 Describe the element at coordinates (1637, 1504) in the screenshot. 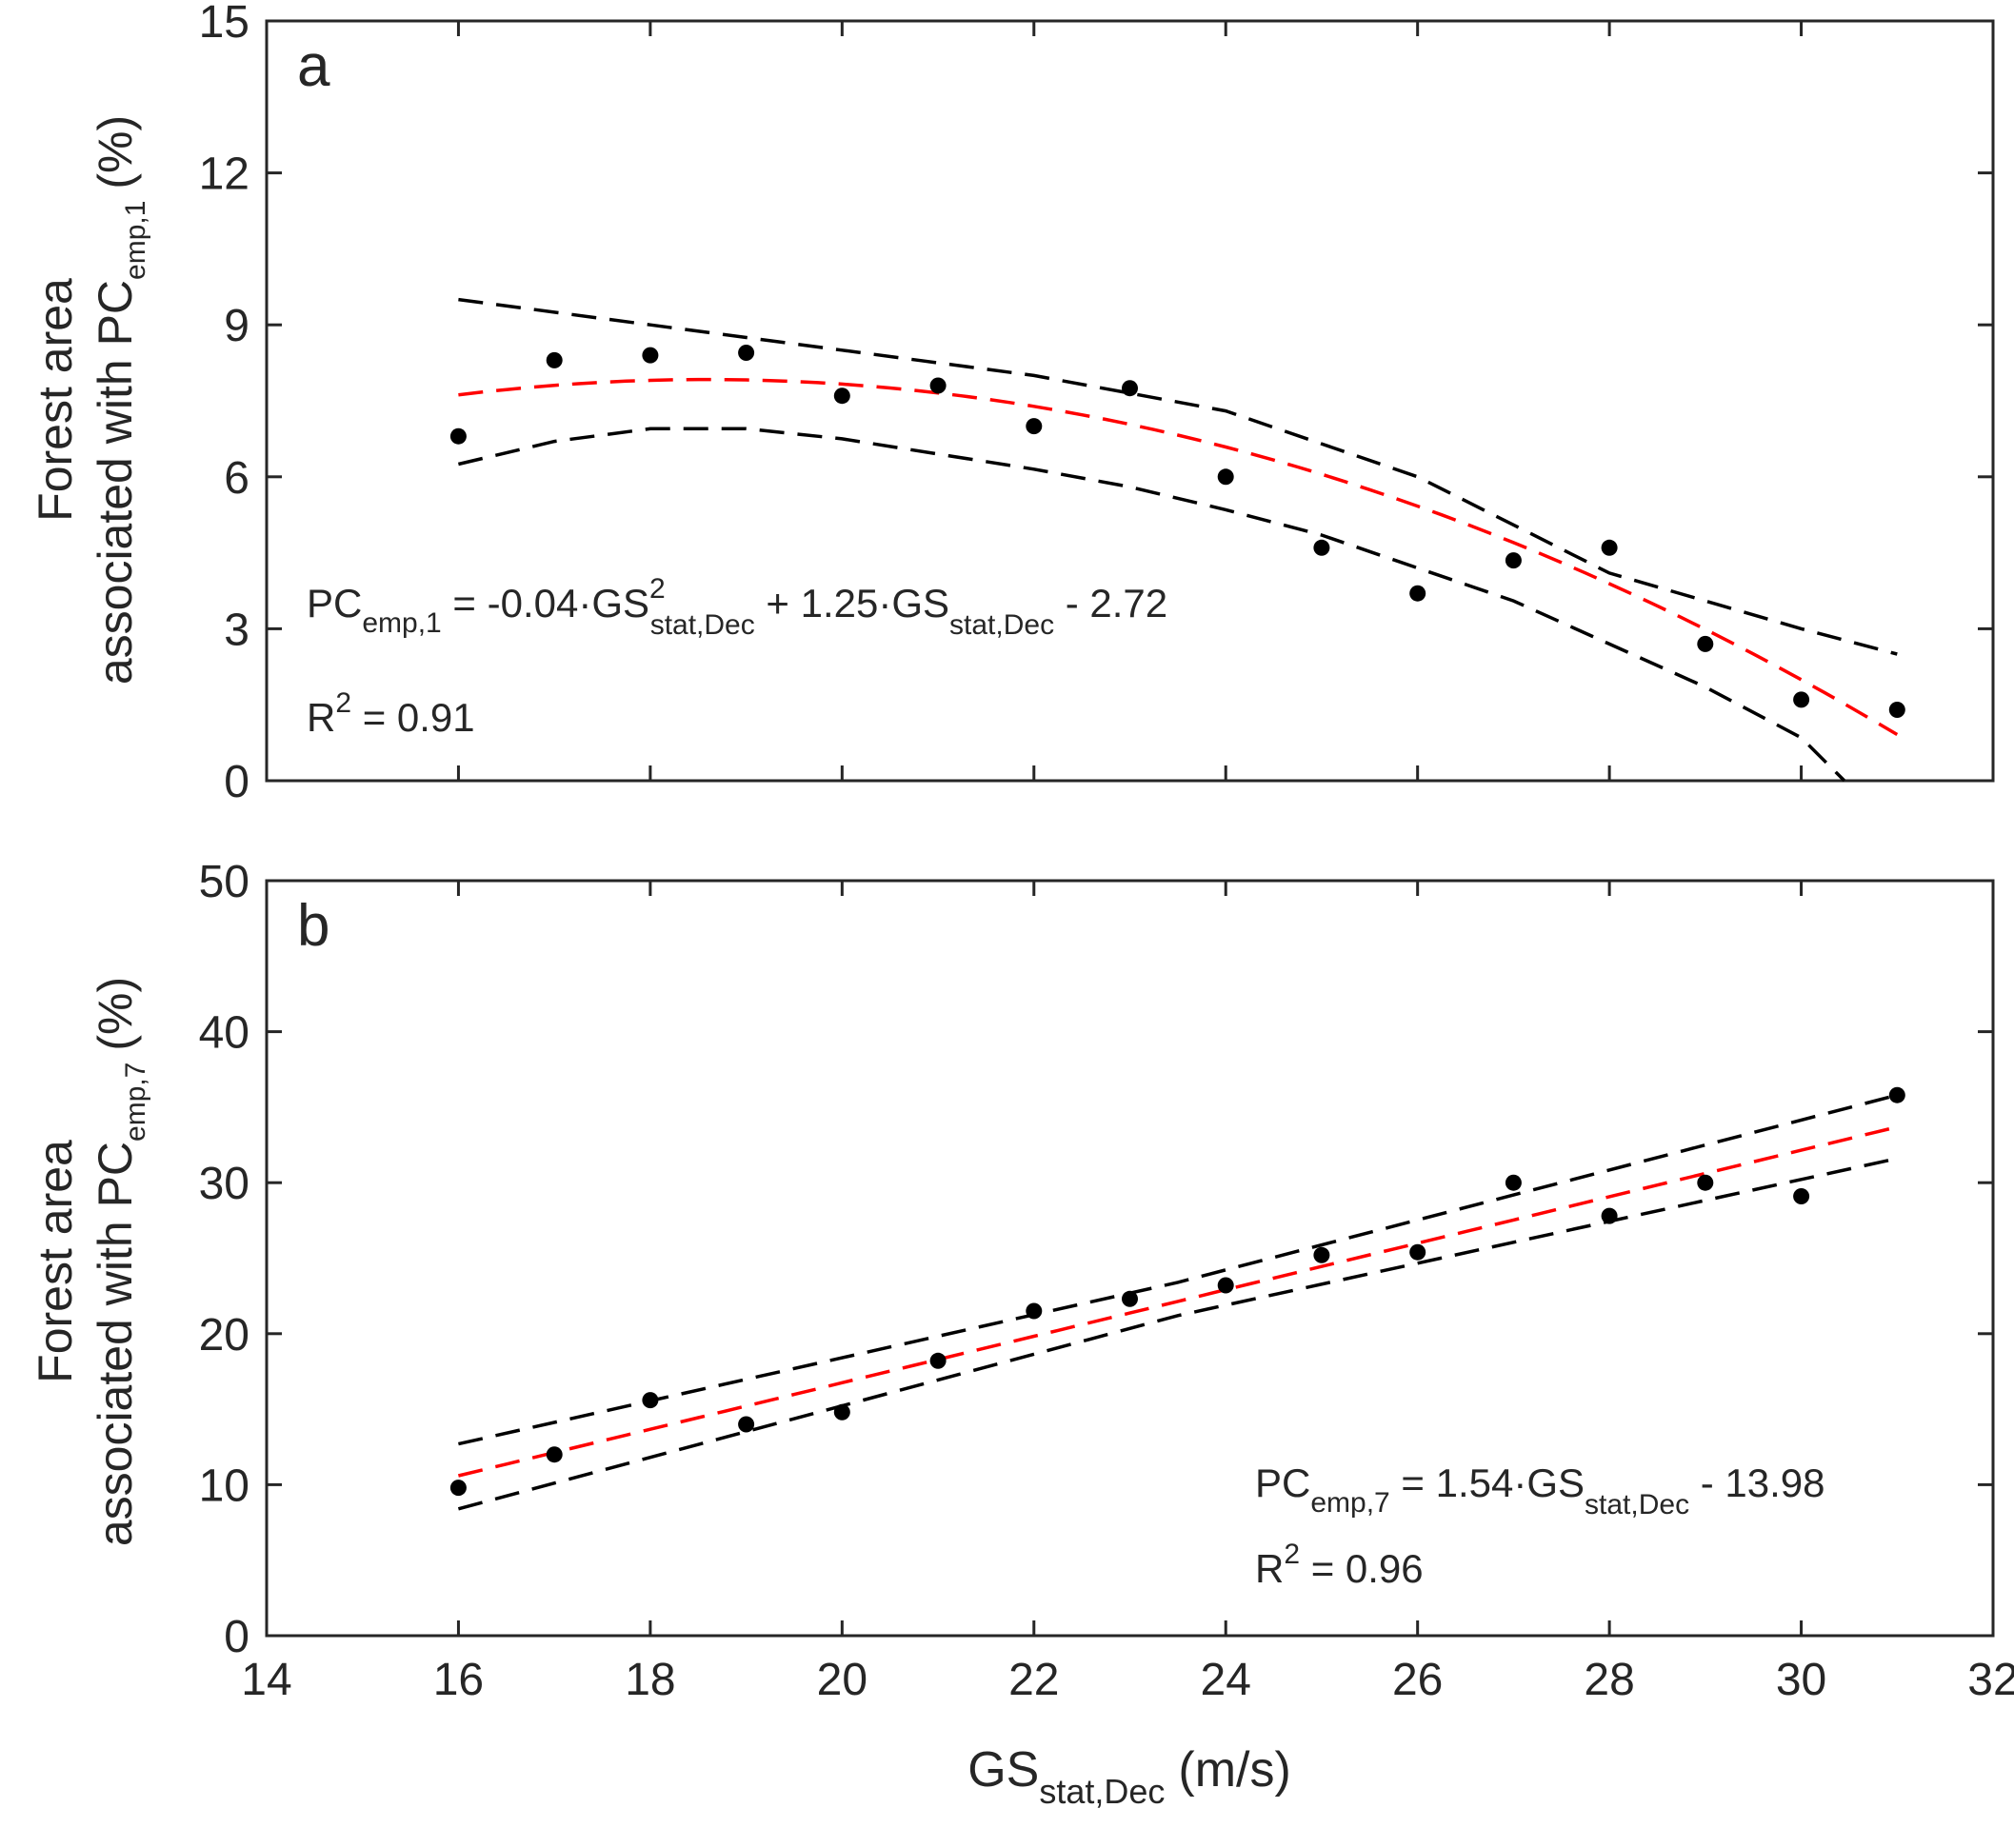

I see `panel-b-eq-sub1: stat,Dec` at that location.